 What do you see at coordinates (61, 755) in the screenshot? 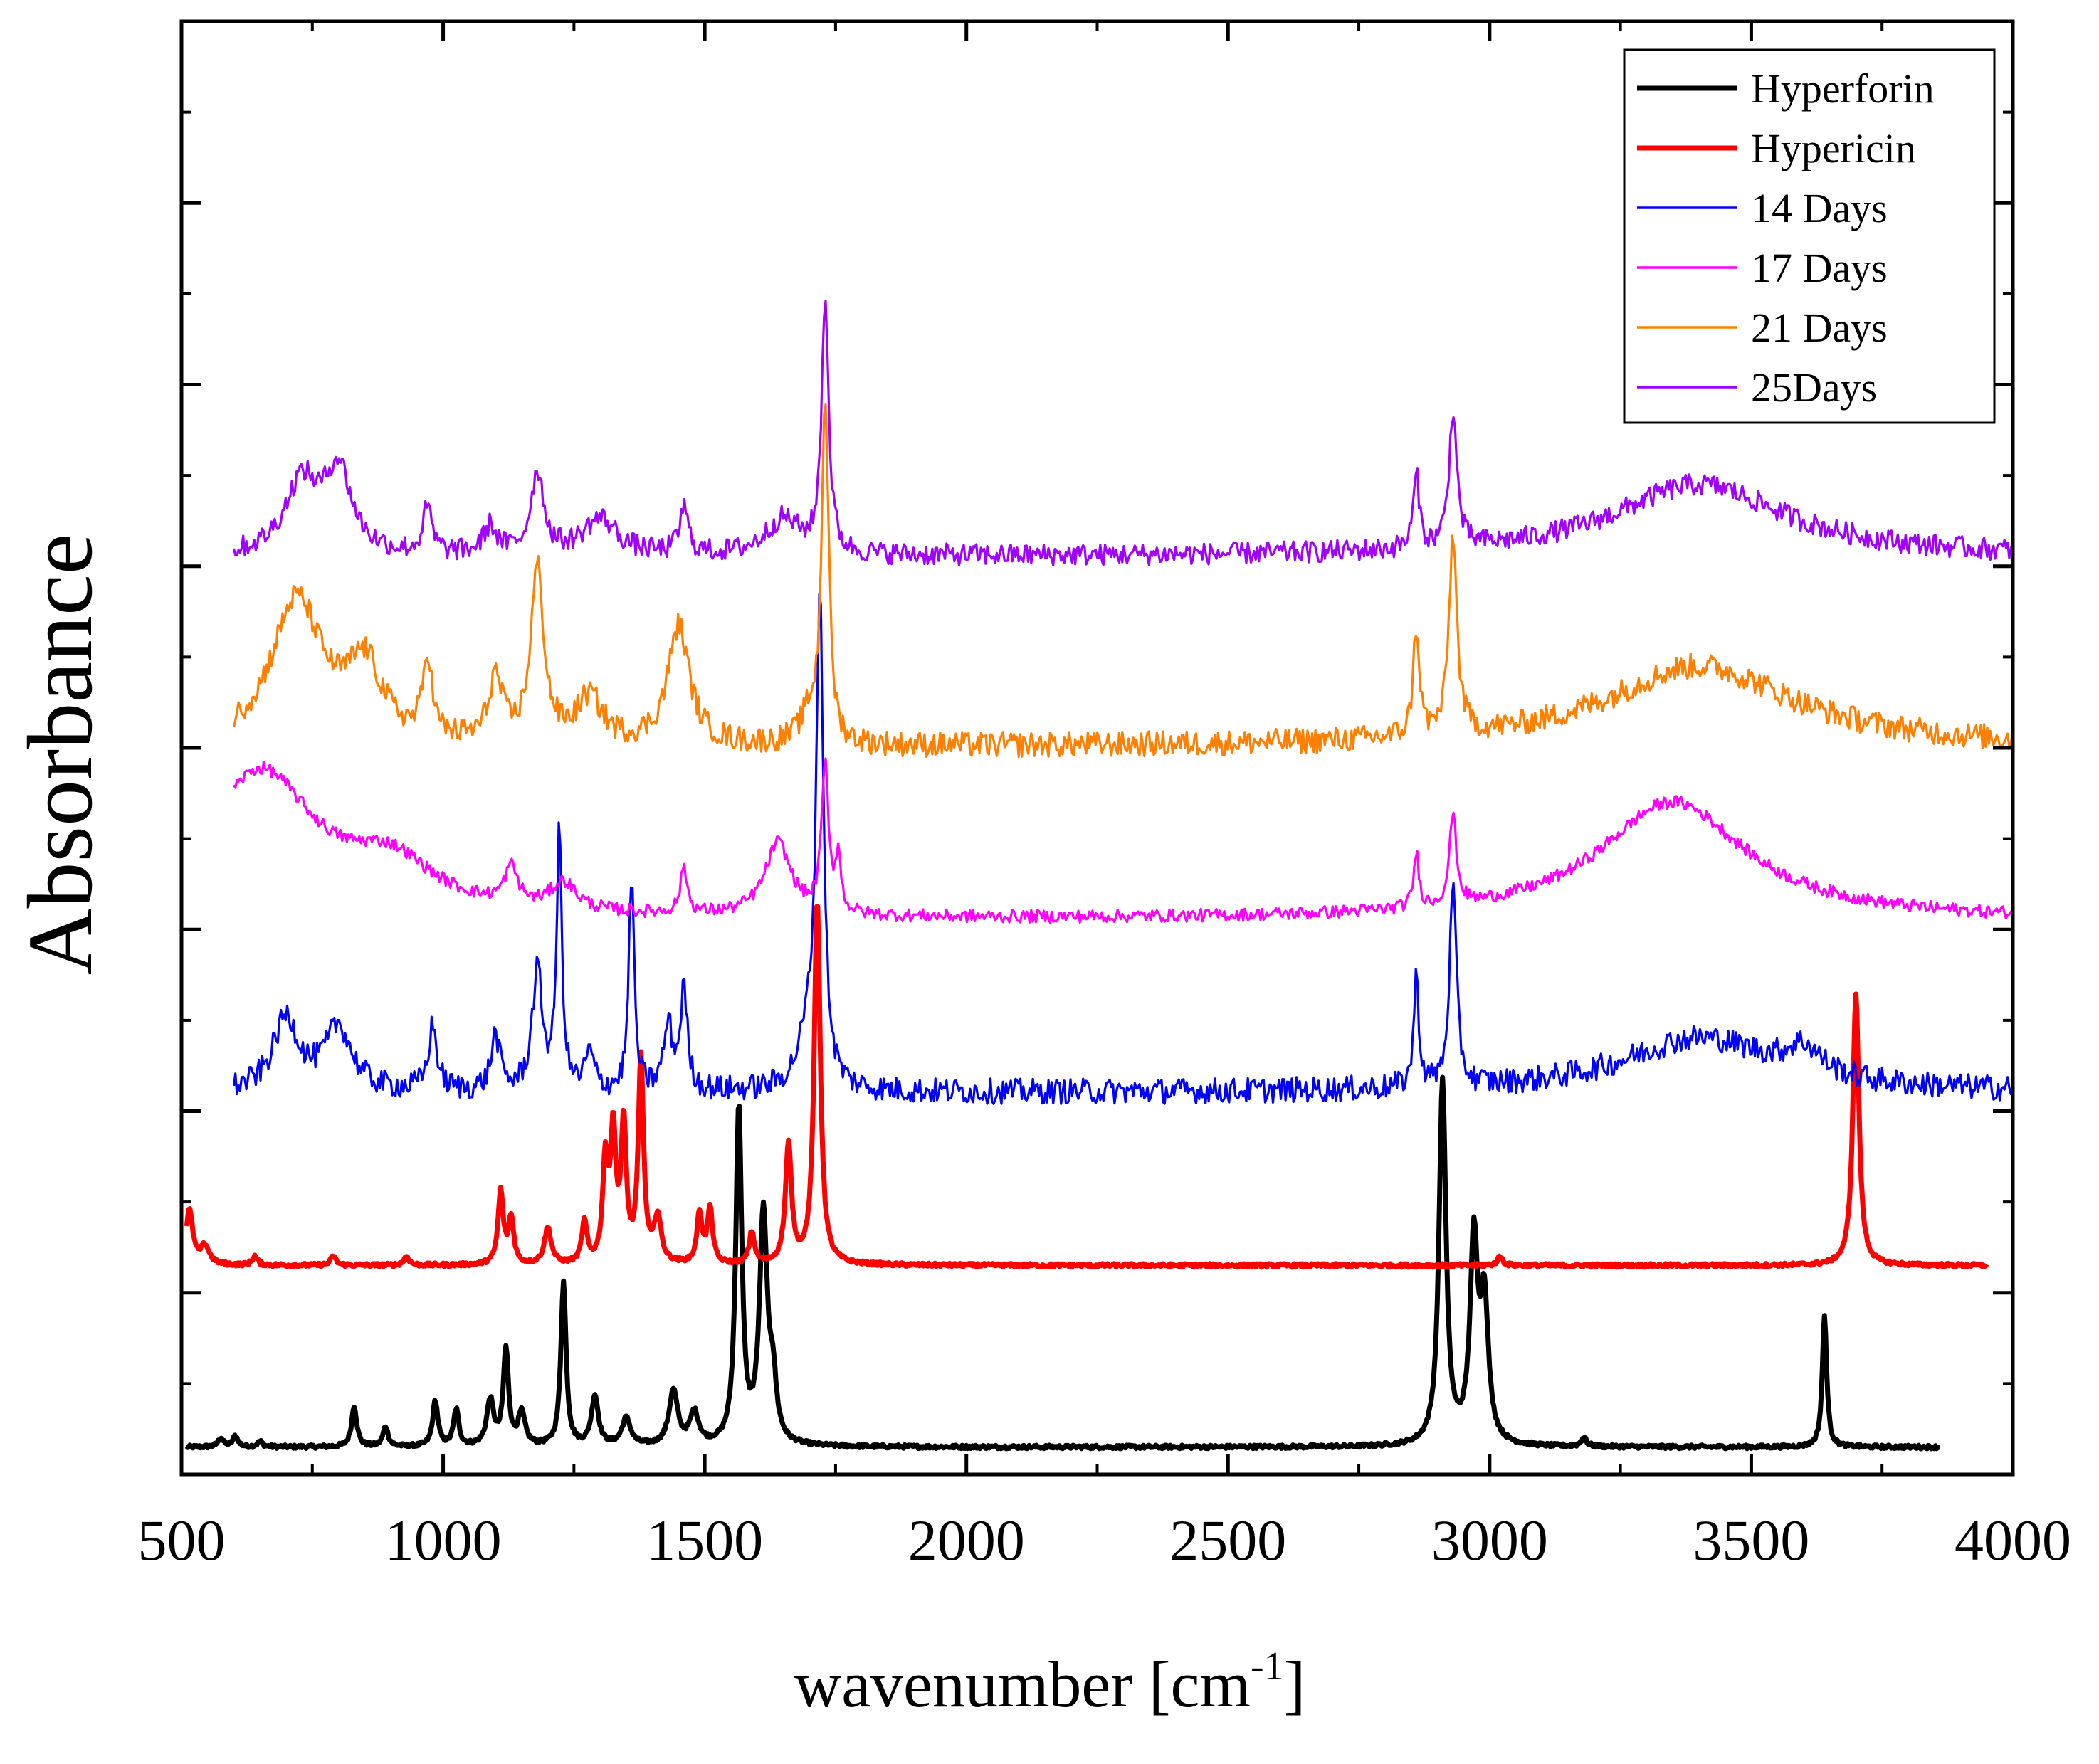
I see `y-axis-label: Absorbance` at bounding box center [61, 755].